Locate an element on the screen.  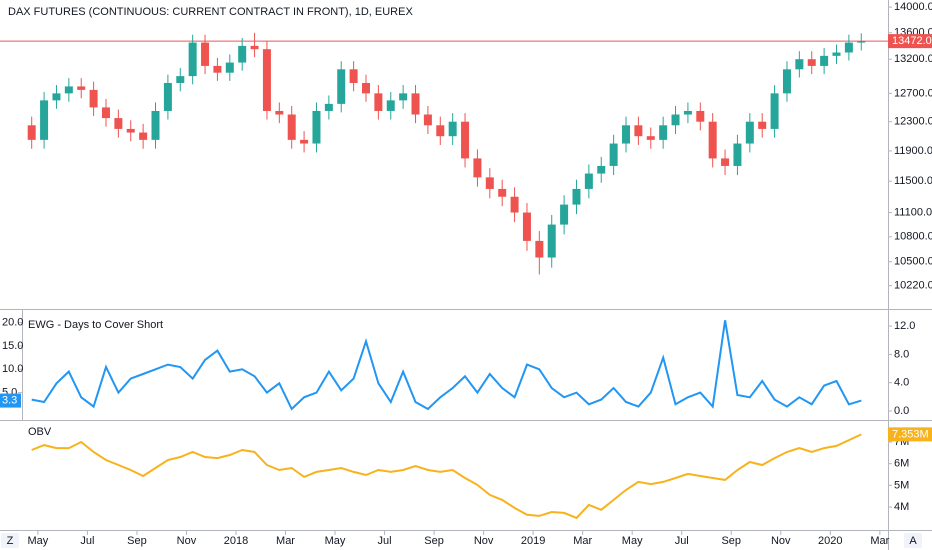
auto-scale-button is located at coordinates (913, 540).